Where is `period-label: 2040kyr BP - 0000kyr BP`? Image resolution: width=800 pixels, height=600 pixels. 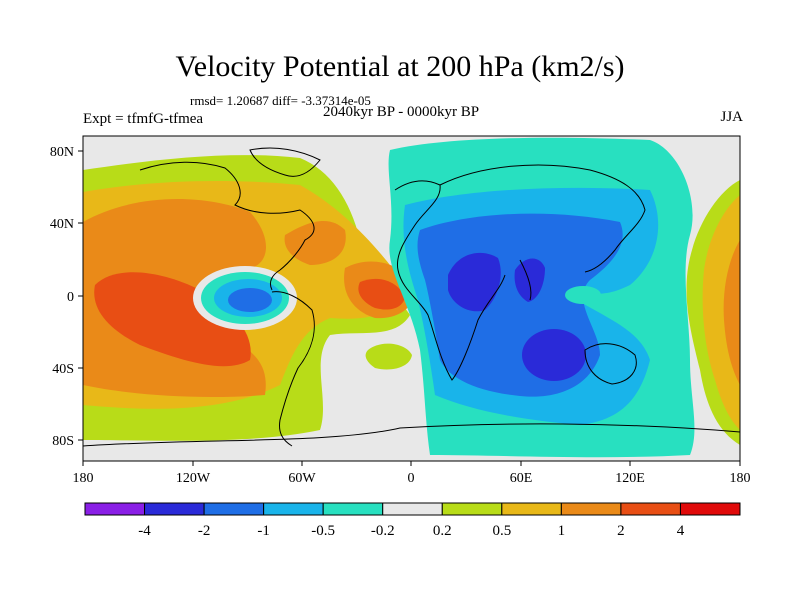
period-label: 2040kyr BP - 0000kyr BP is located at coordinates (401, 112).